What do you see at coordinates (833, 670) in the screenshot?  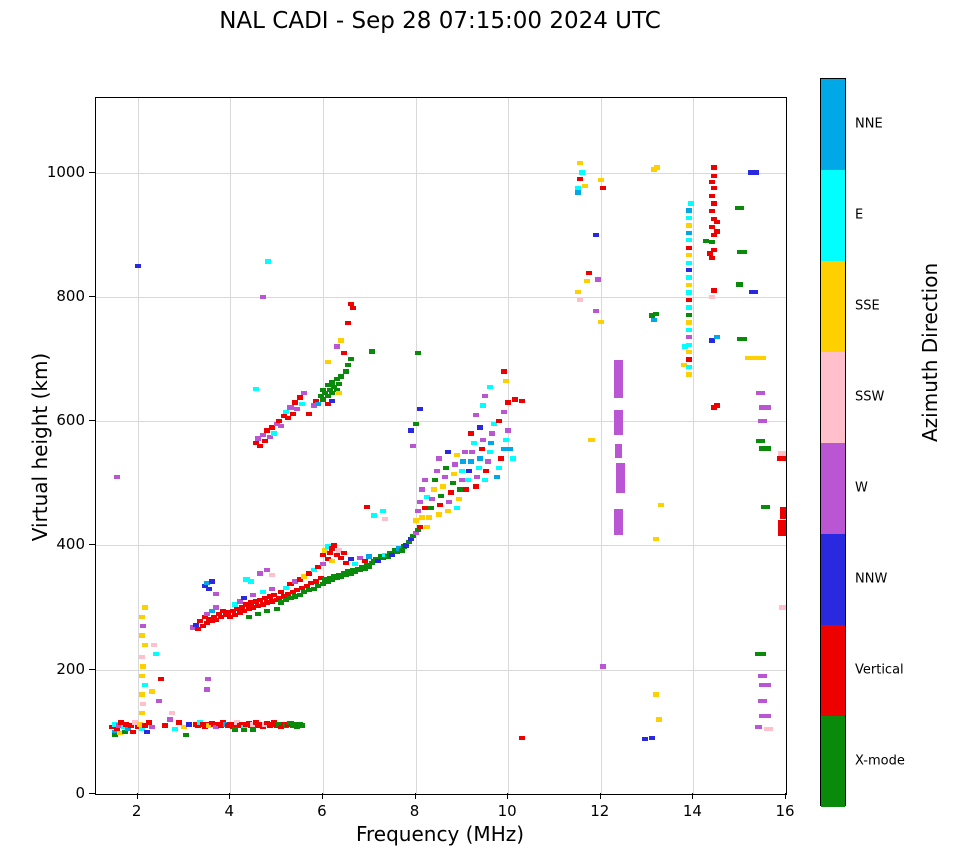 I see `colorbar-segment-vertical` at bounding box center [833, 670].